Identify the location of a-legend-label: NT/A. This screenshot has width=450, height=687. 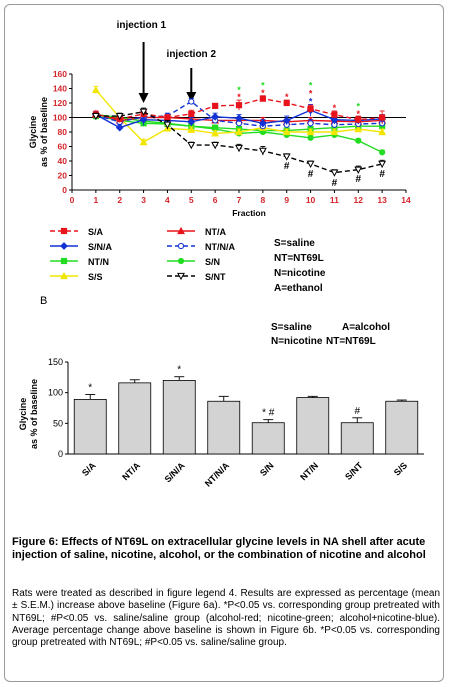
(215, 232).